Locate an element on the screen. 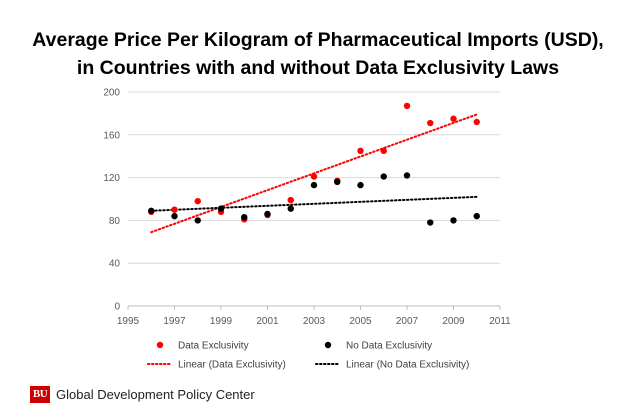 The image size is (636, 419). y-tick-label: 200 is located at coordinates (111, 93).